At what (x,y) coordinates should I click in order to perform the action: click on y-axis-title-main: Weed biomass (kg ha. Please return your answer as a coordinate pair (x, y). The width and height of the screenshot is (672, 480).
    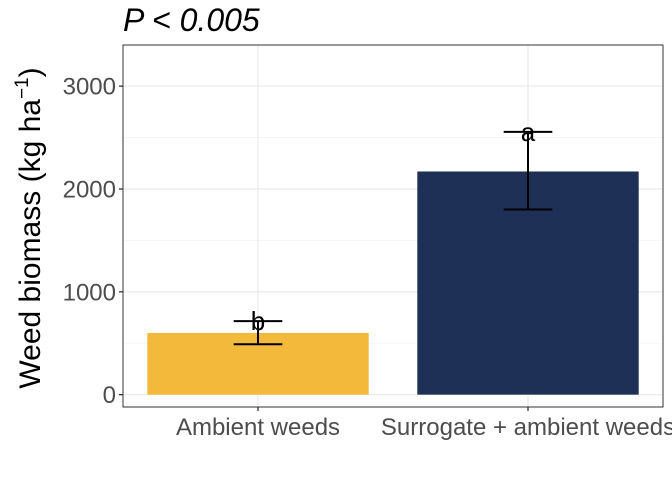
    Looking at the image, I should click on (30, 244).